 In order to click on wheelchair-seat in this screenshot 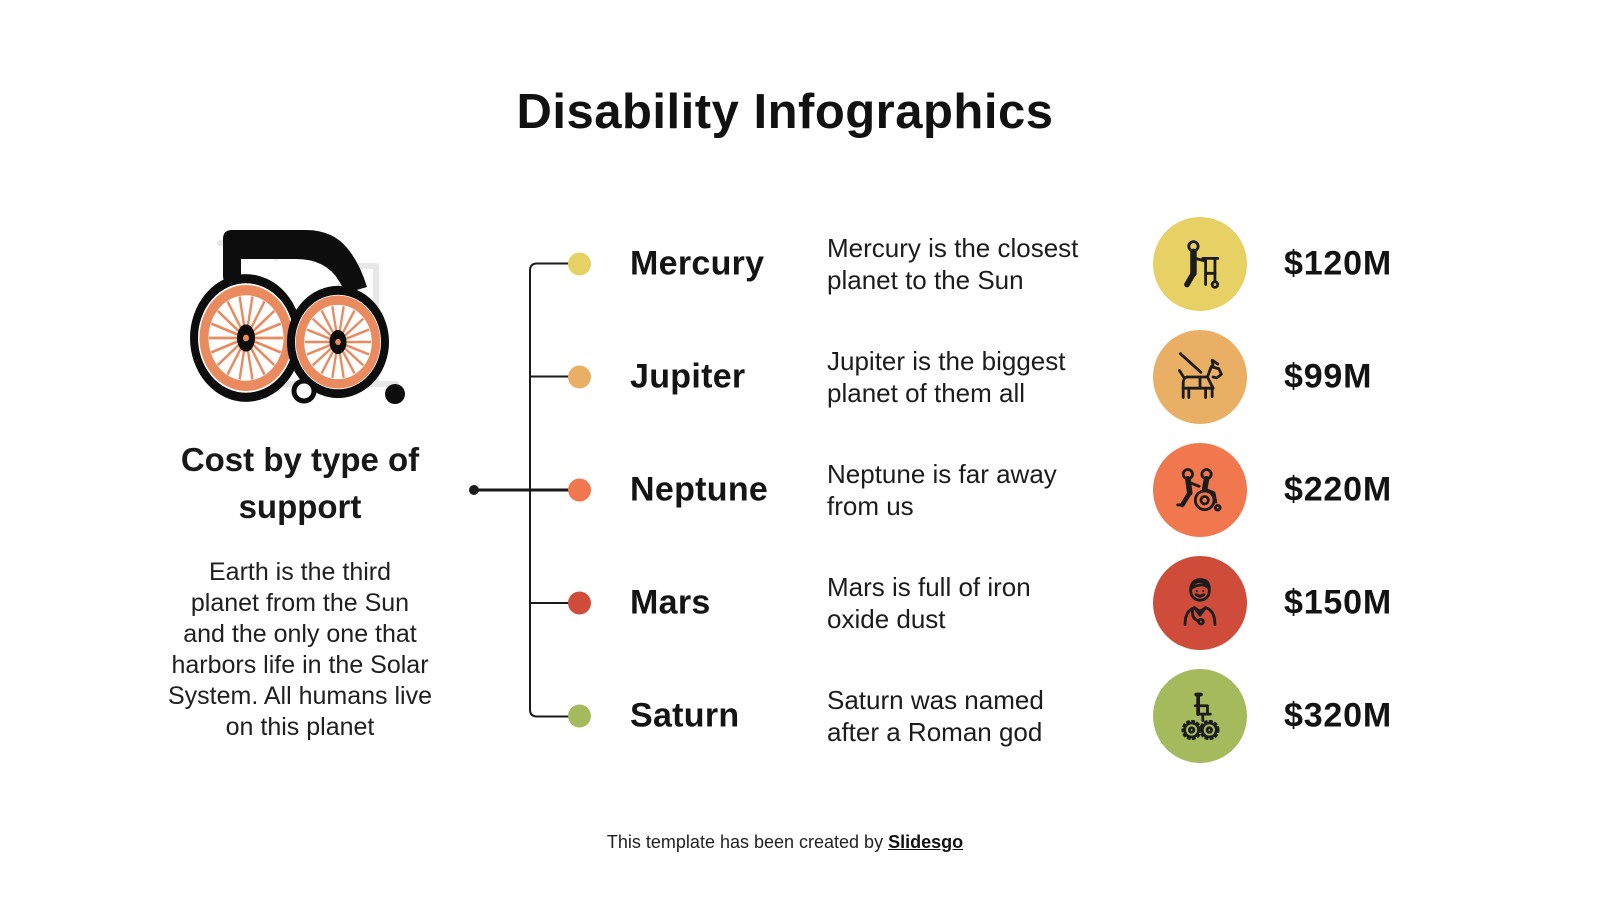, I will do `click(295, 261)`.